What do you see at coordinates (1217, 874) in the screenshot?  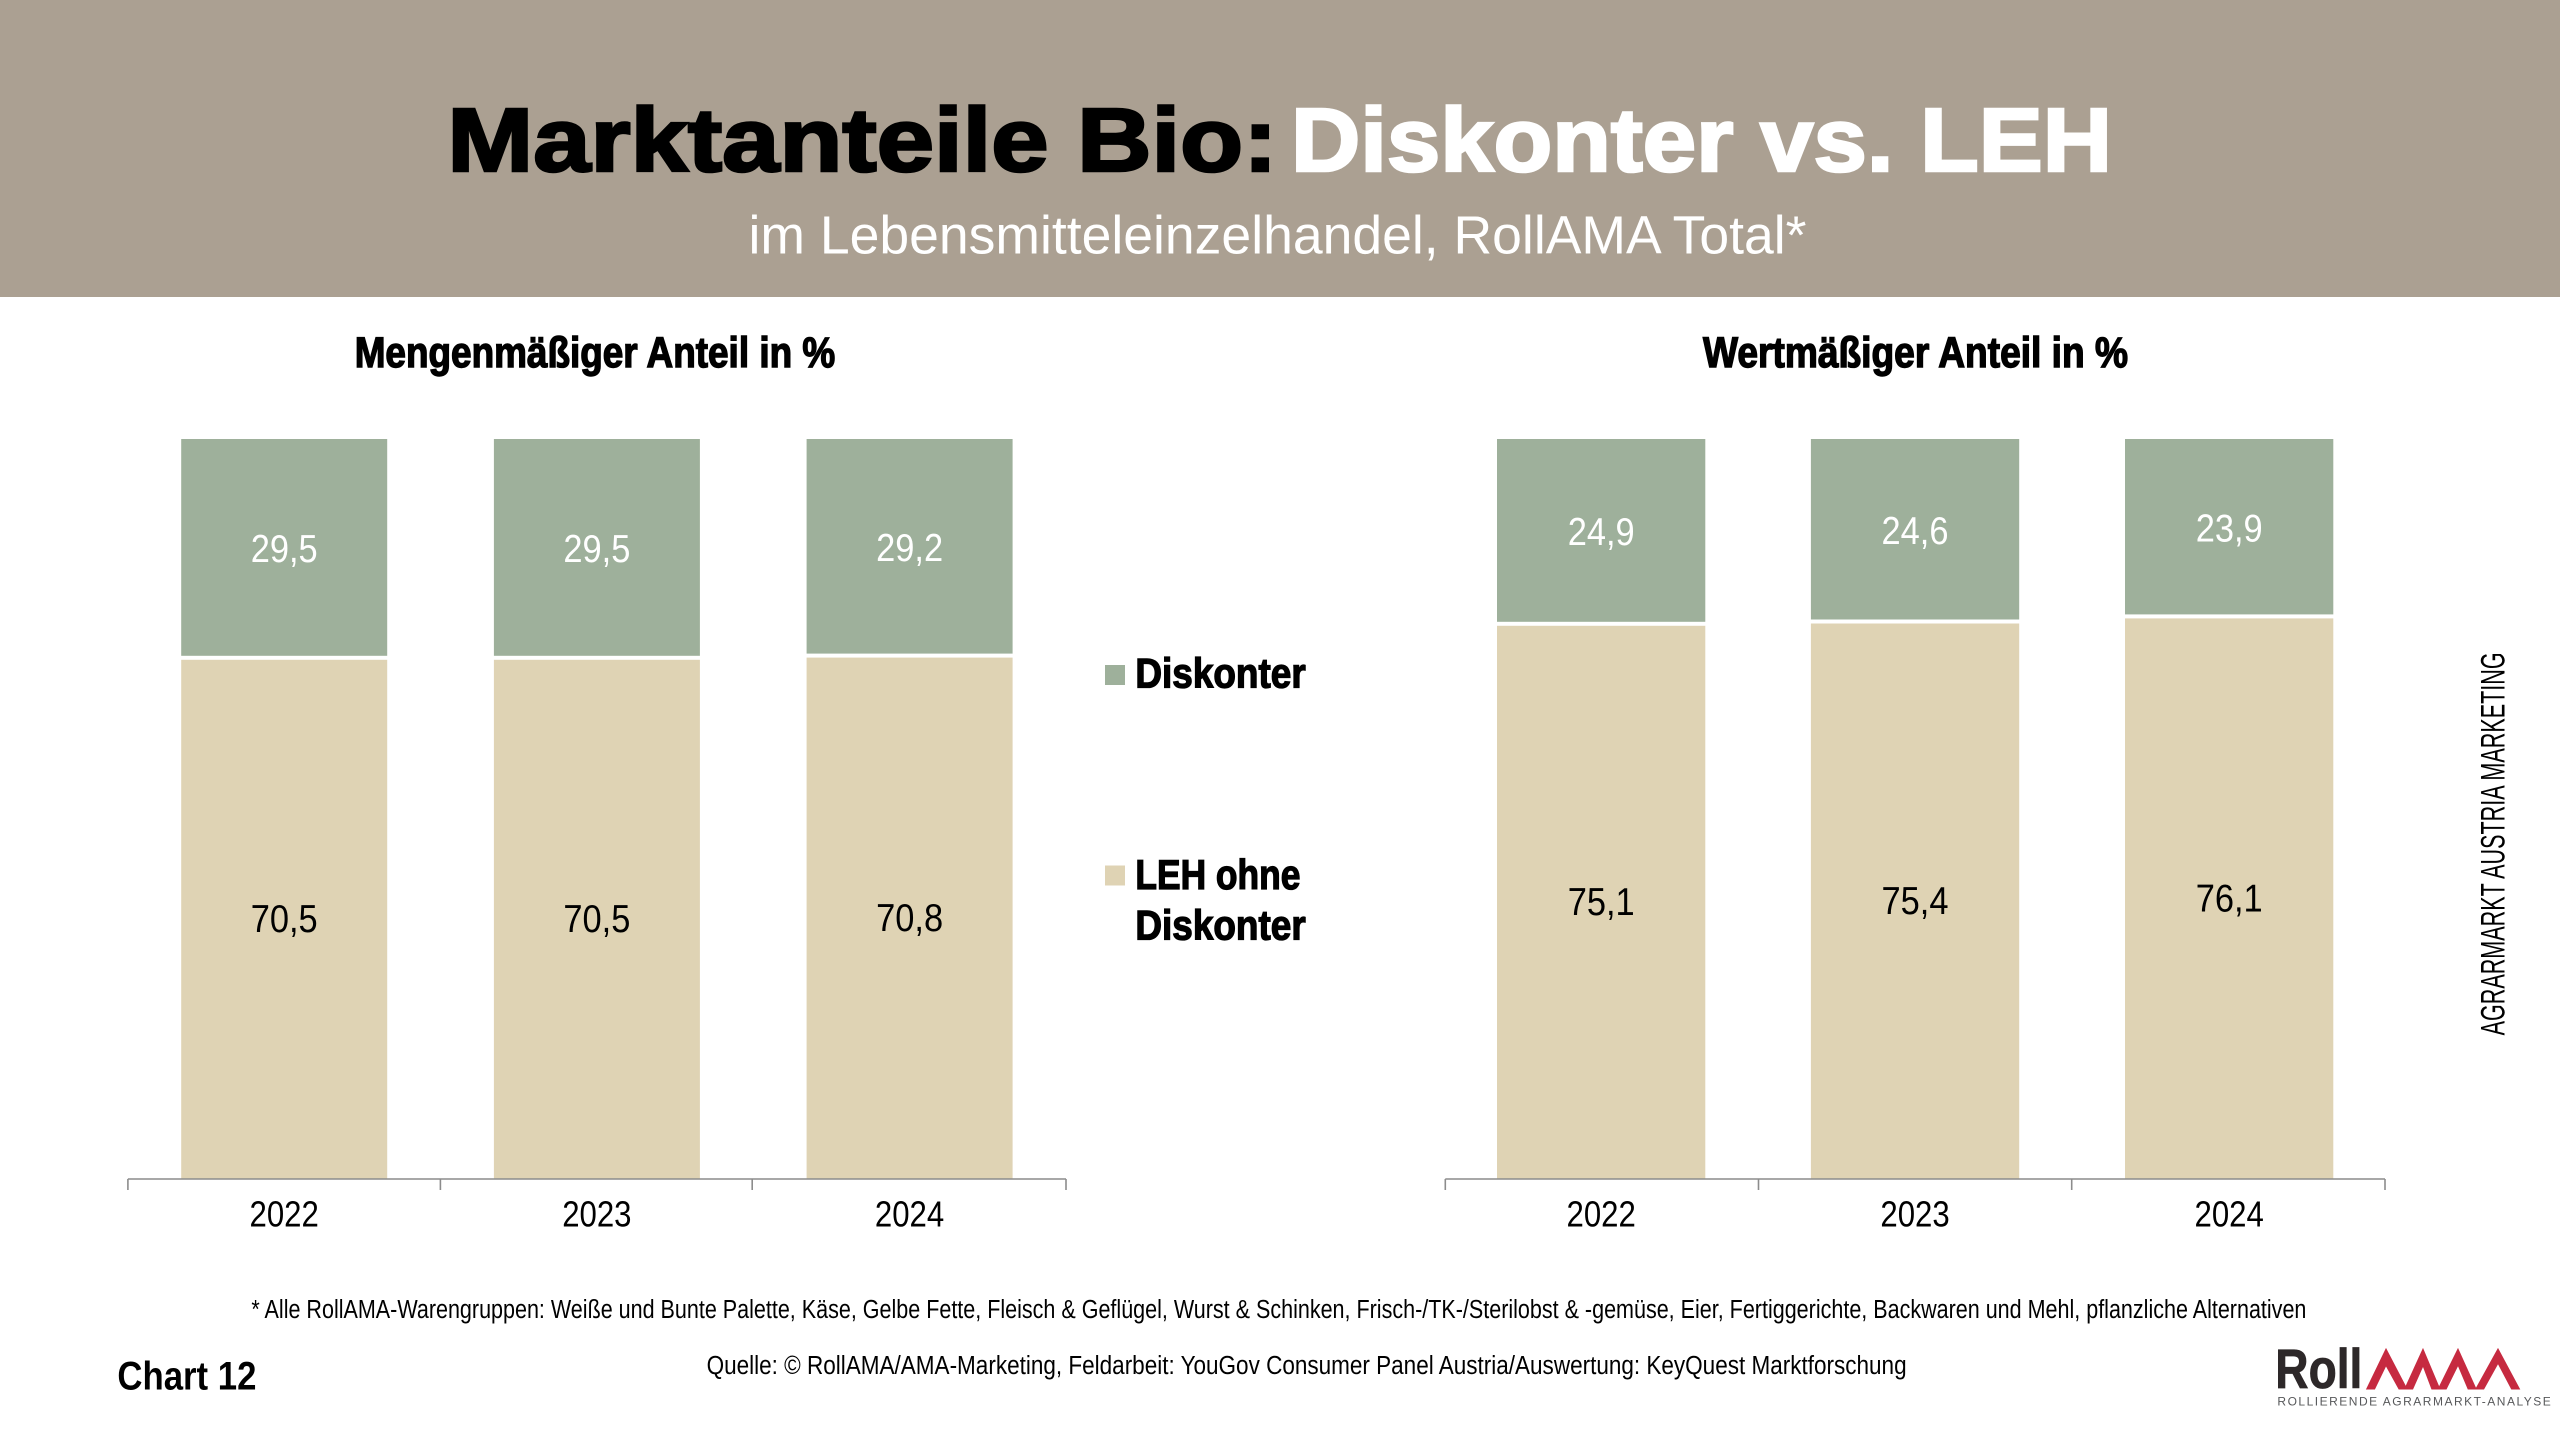 I see `svg-text: LEH ohne` at bounding box center [1217, 874].